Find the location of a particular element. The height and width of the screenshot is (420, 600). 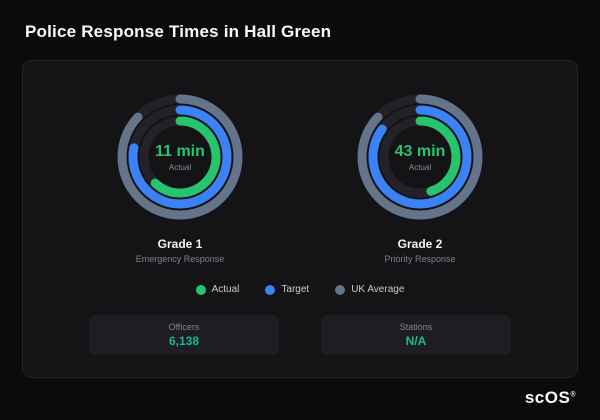

stats-row: Officers 6,138 Stations N/A is located at coordinates (300, 335).